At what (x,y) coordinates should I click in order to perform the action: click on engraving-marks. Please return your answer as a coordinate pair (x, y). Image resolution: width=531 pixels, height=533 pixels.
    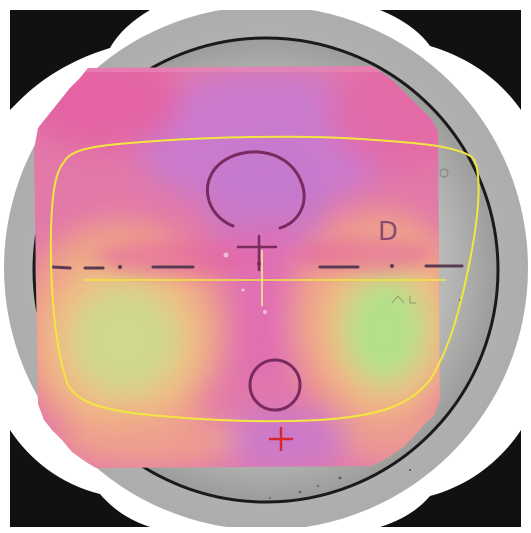
    Looking at the image, I should click on (420, 236).